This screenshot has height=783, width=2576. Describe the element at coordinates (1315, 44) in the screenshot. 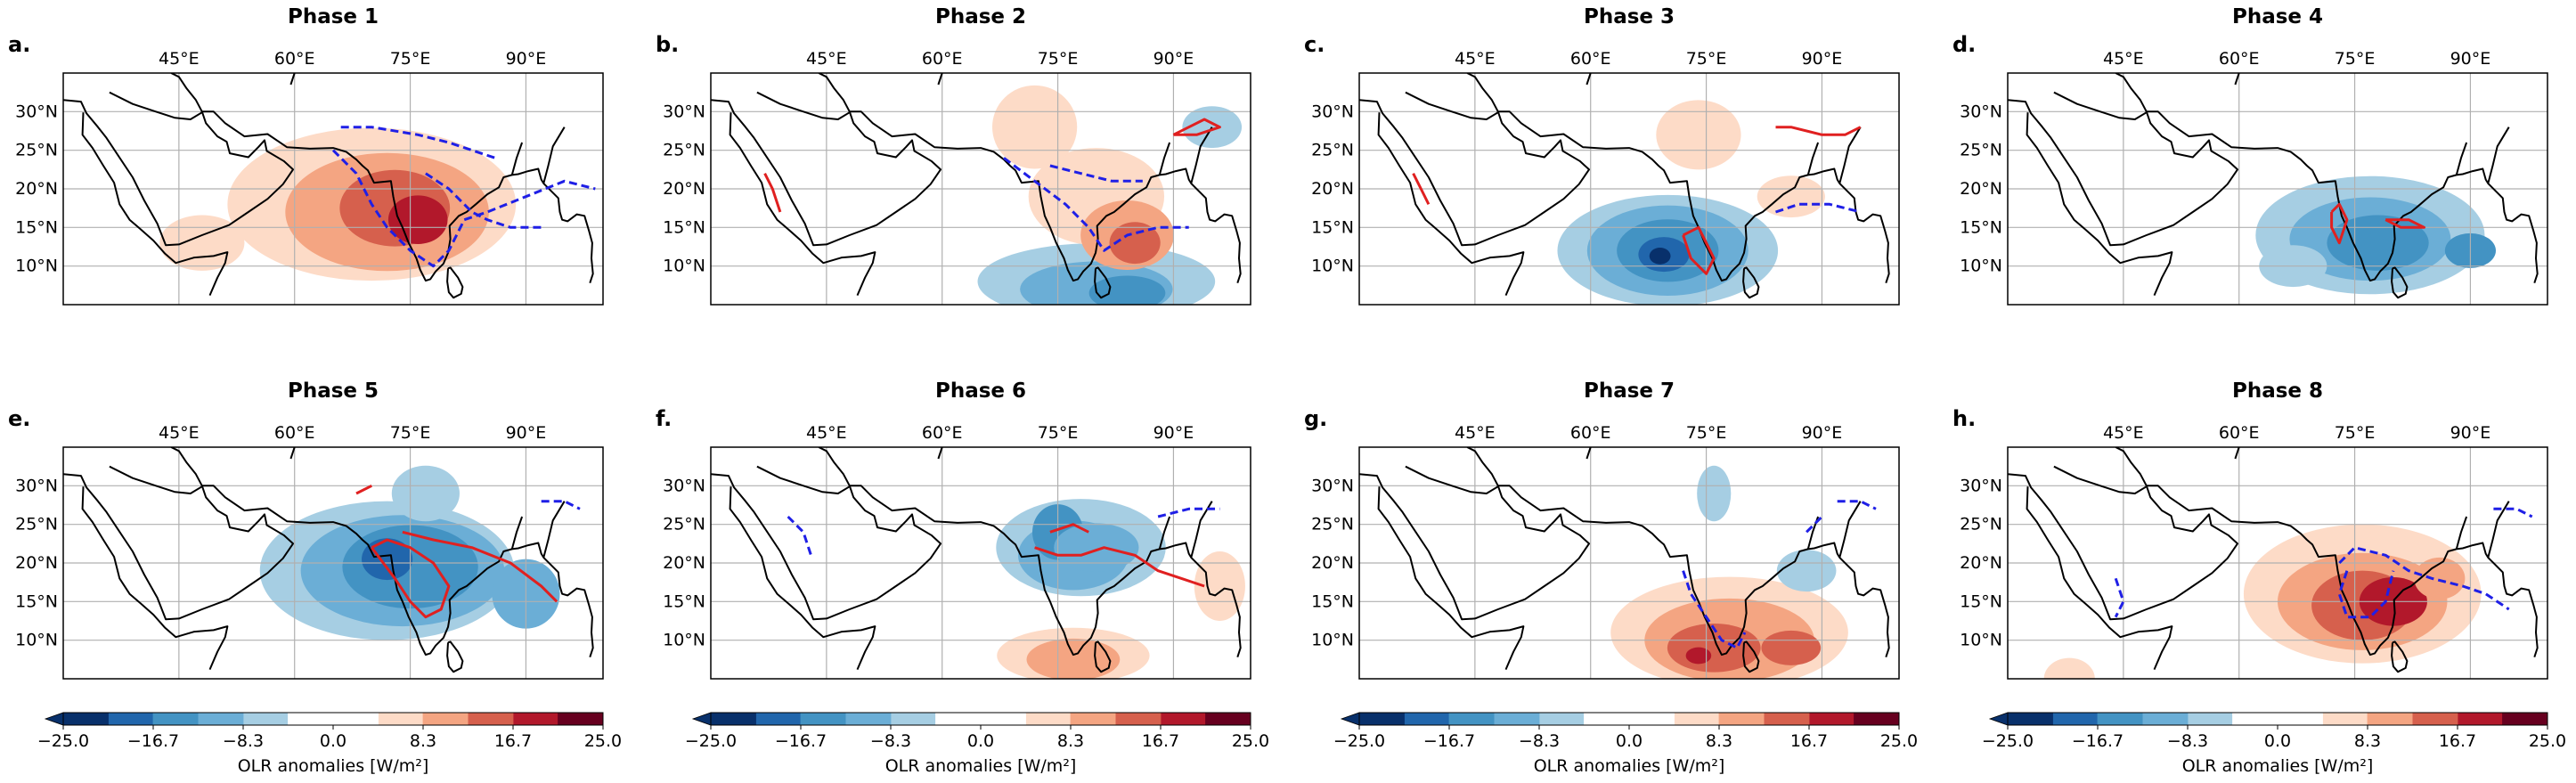

I see `panel-letter: c.` at that location.